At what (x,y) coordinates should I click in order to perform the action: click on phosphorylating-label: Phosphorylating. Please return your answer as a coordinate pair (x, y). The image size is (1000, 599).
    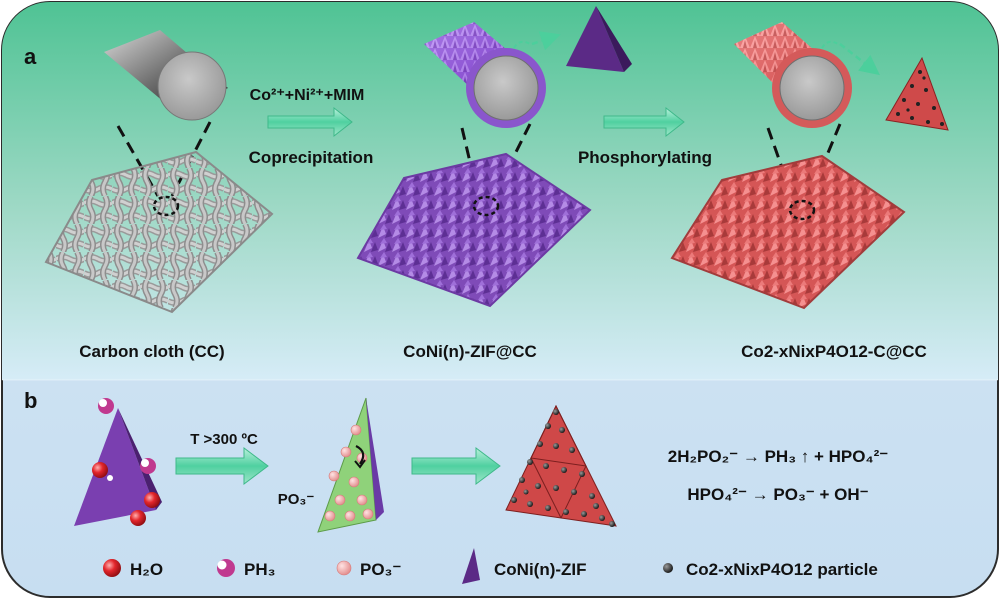
    Looking at the image, I should click on (645, 157).